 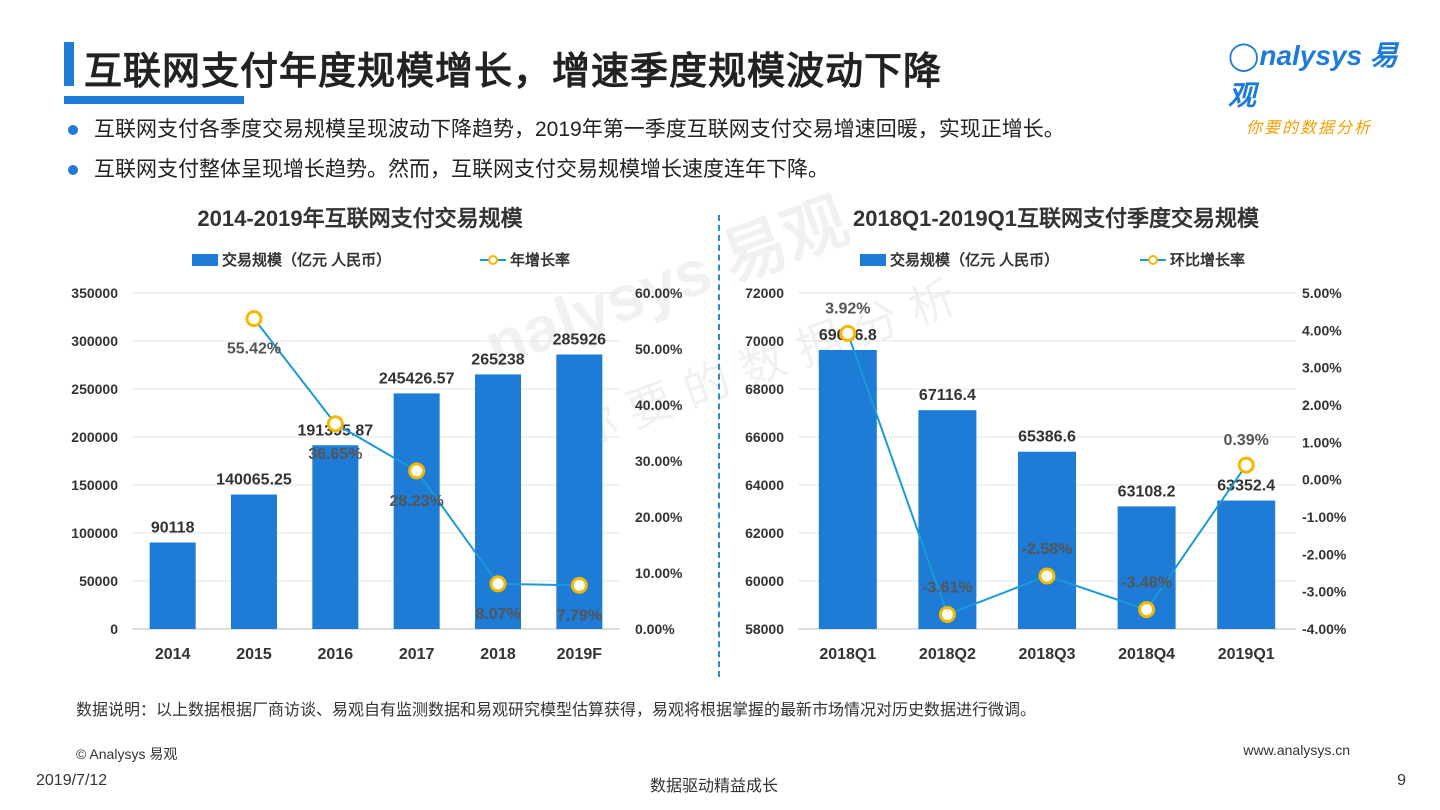 What do you see at coordinates (1322, 405) in the screenshot?
I see `y-right-tick-label: 2.00%` at bounding box center [1322, 405].